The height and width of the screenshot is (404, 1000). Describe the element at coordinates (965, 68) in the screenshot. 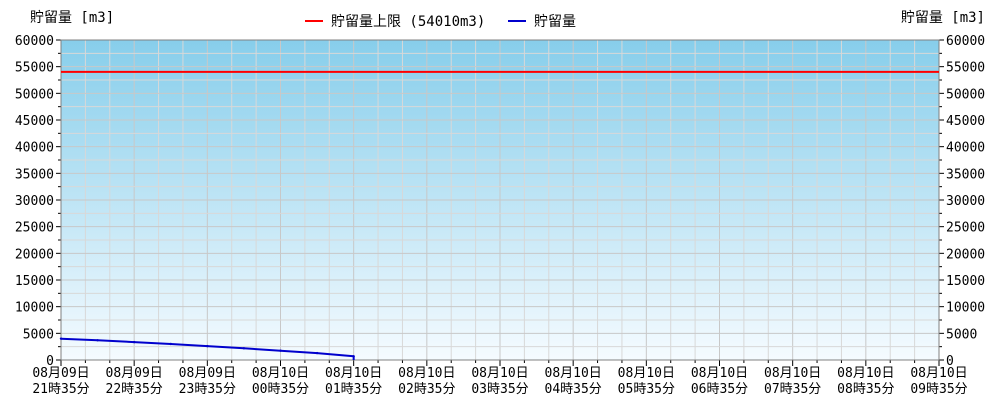

I see `y-tick-label-right: 55000` at that location.